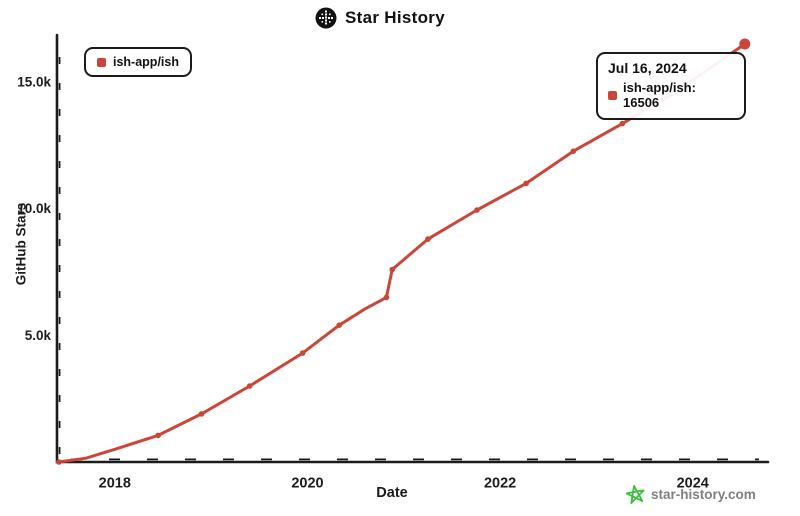 The width and height of the screenshot is (800, 516). What do you see at coordinates (326, 18) in the screenshot?
I see `star-history-logo-icon` at bounding box center [326, 18].